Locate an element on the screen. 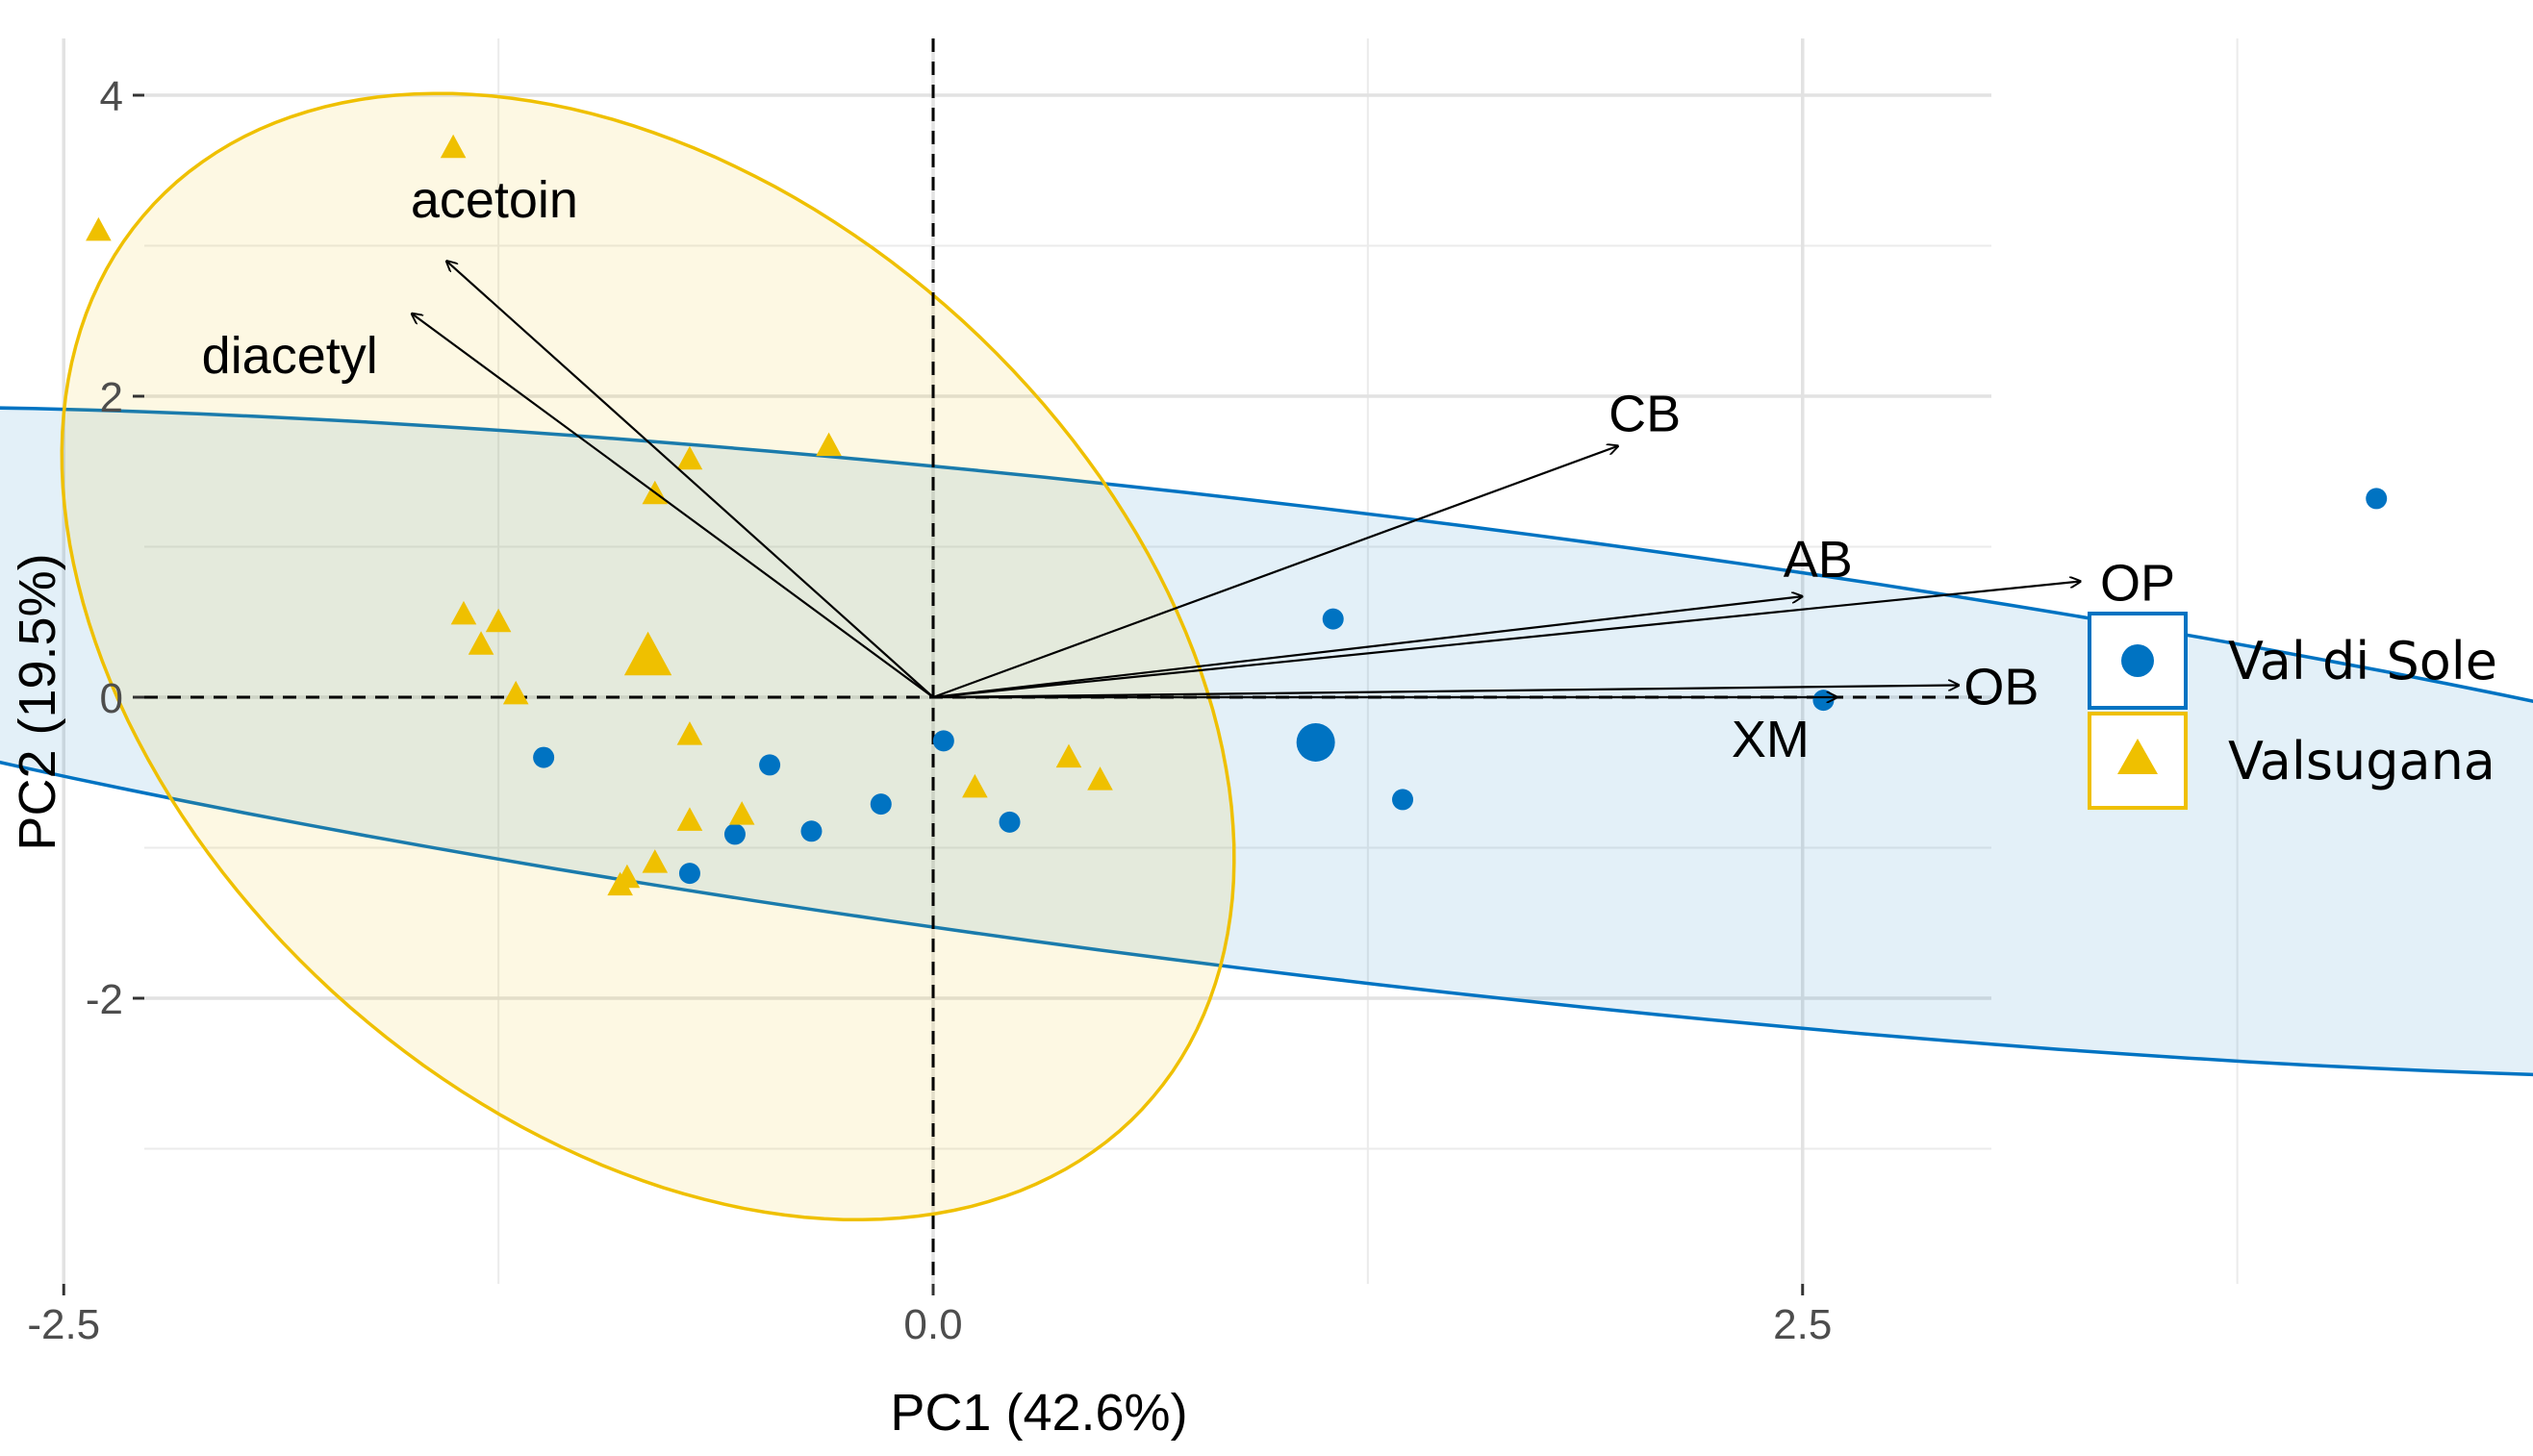  legend-marker-circle is located at coordinates (2137, 660).